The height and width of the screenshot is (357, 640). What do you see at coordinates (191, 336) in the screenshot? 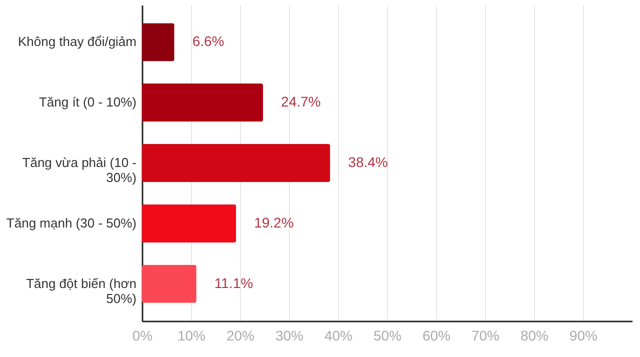
I see `x-tick-label: 10%` at bounding box center [191, 336].